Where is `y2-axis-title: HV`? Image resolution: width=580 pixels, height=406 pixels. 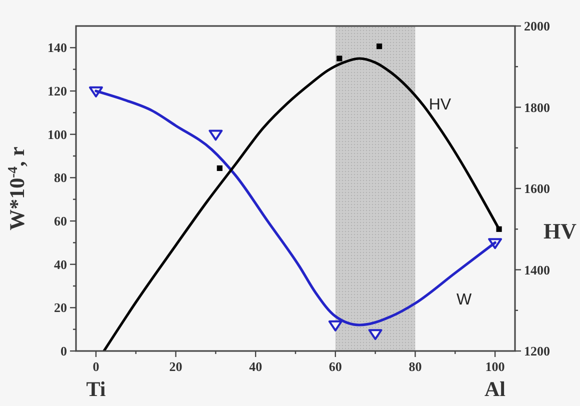 y2-axis-title: HV is located at coordinates (560, 231).